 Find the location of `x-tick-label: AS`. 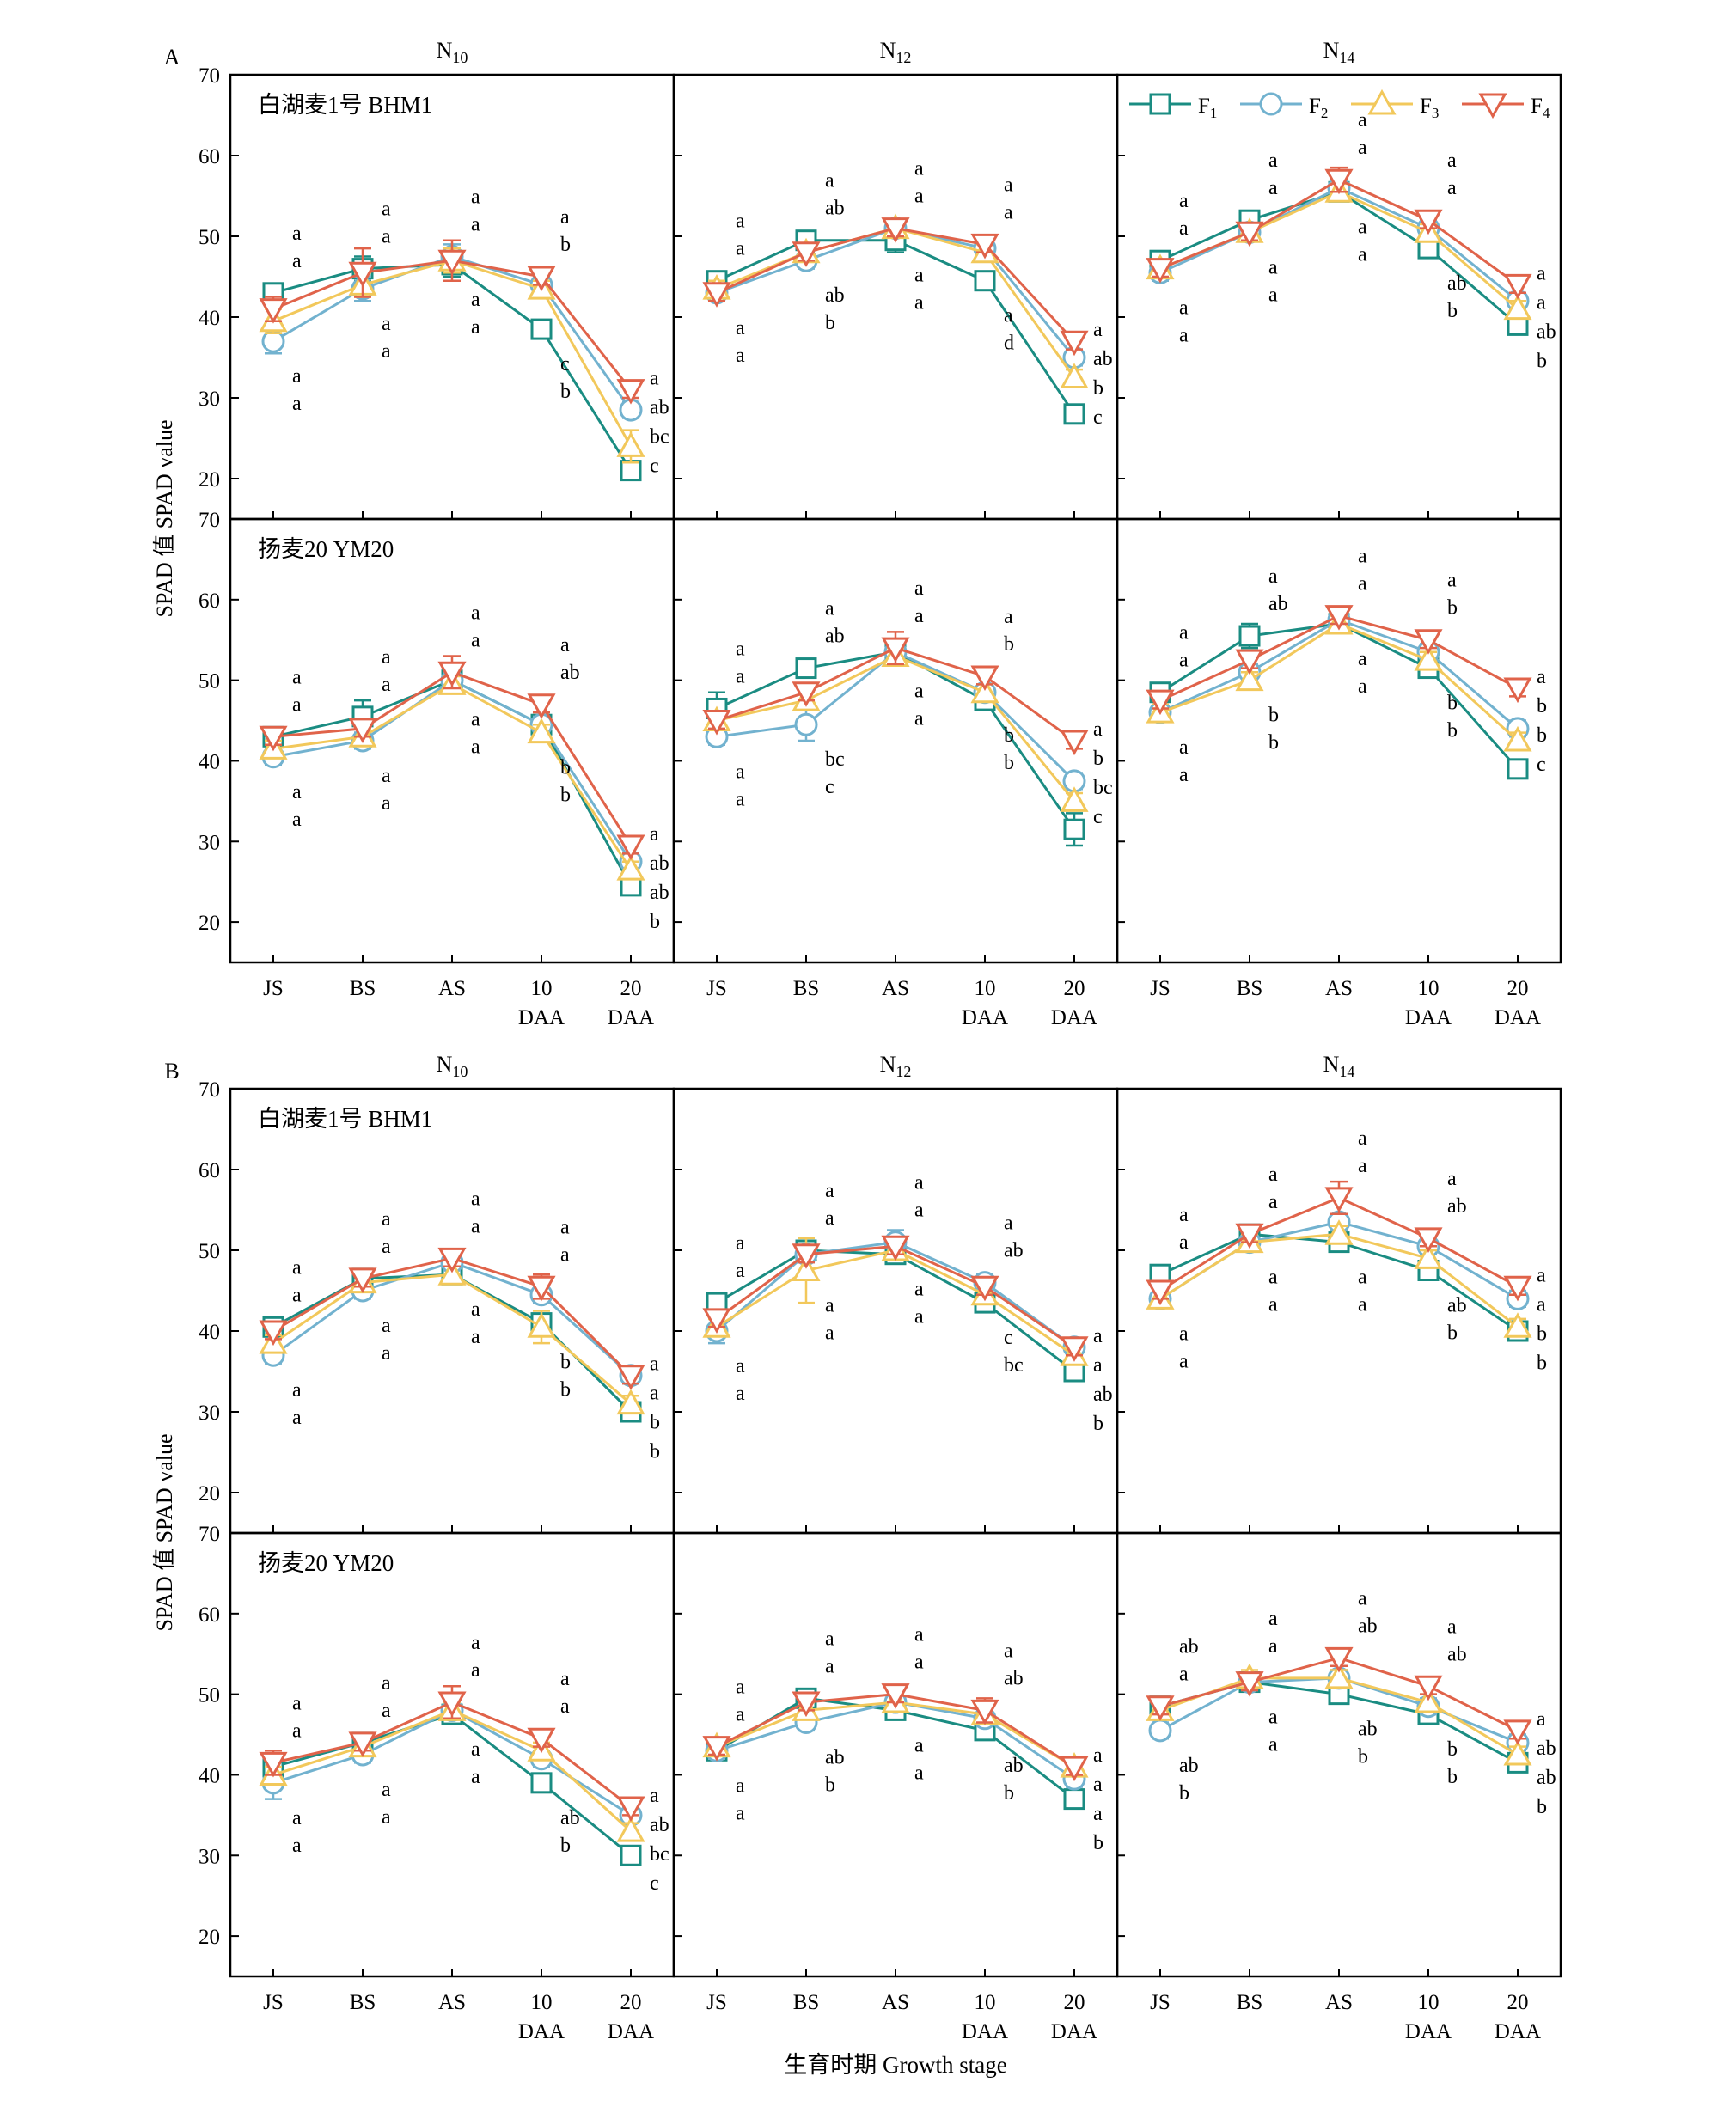

x-tick-label: AS is located at coordinates (1339, 2003).